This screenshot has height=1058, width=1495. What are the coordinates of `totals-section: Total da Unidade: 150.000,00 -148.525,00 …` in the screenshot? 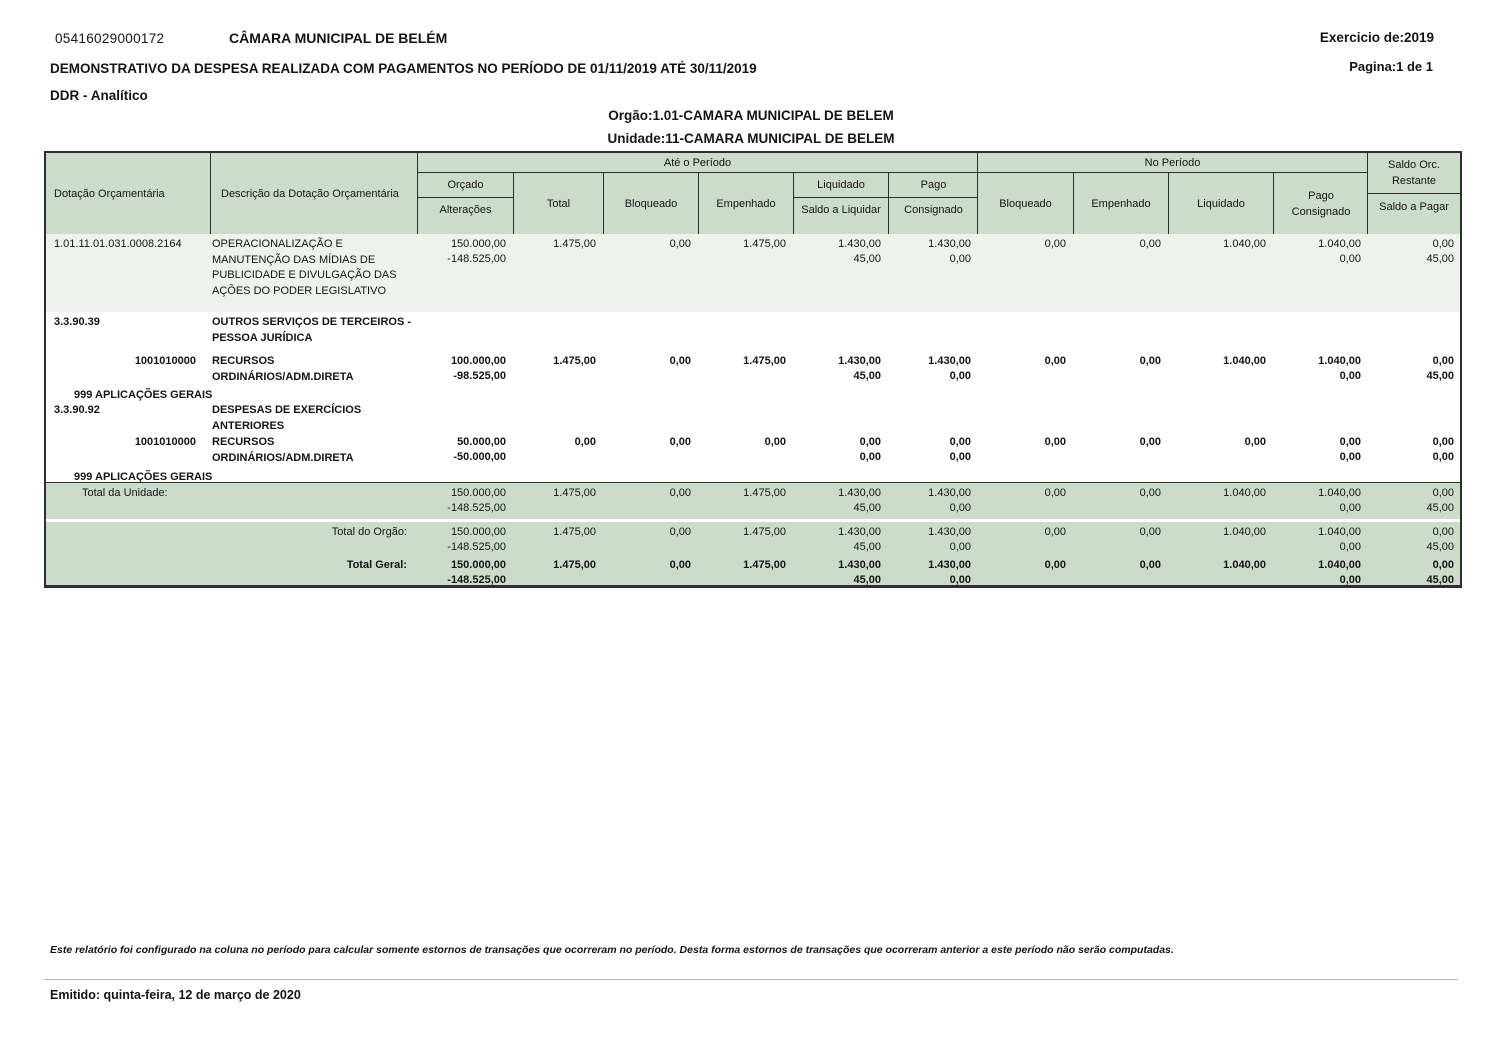 It's located at (753, 533).